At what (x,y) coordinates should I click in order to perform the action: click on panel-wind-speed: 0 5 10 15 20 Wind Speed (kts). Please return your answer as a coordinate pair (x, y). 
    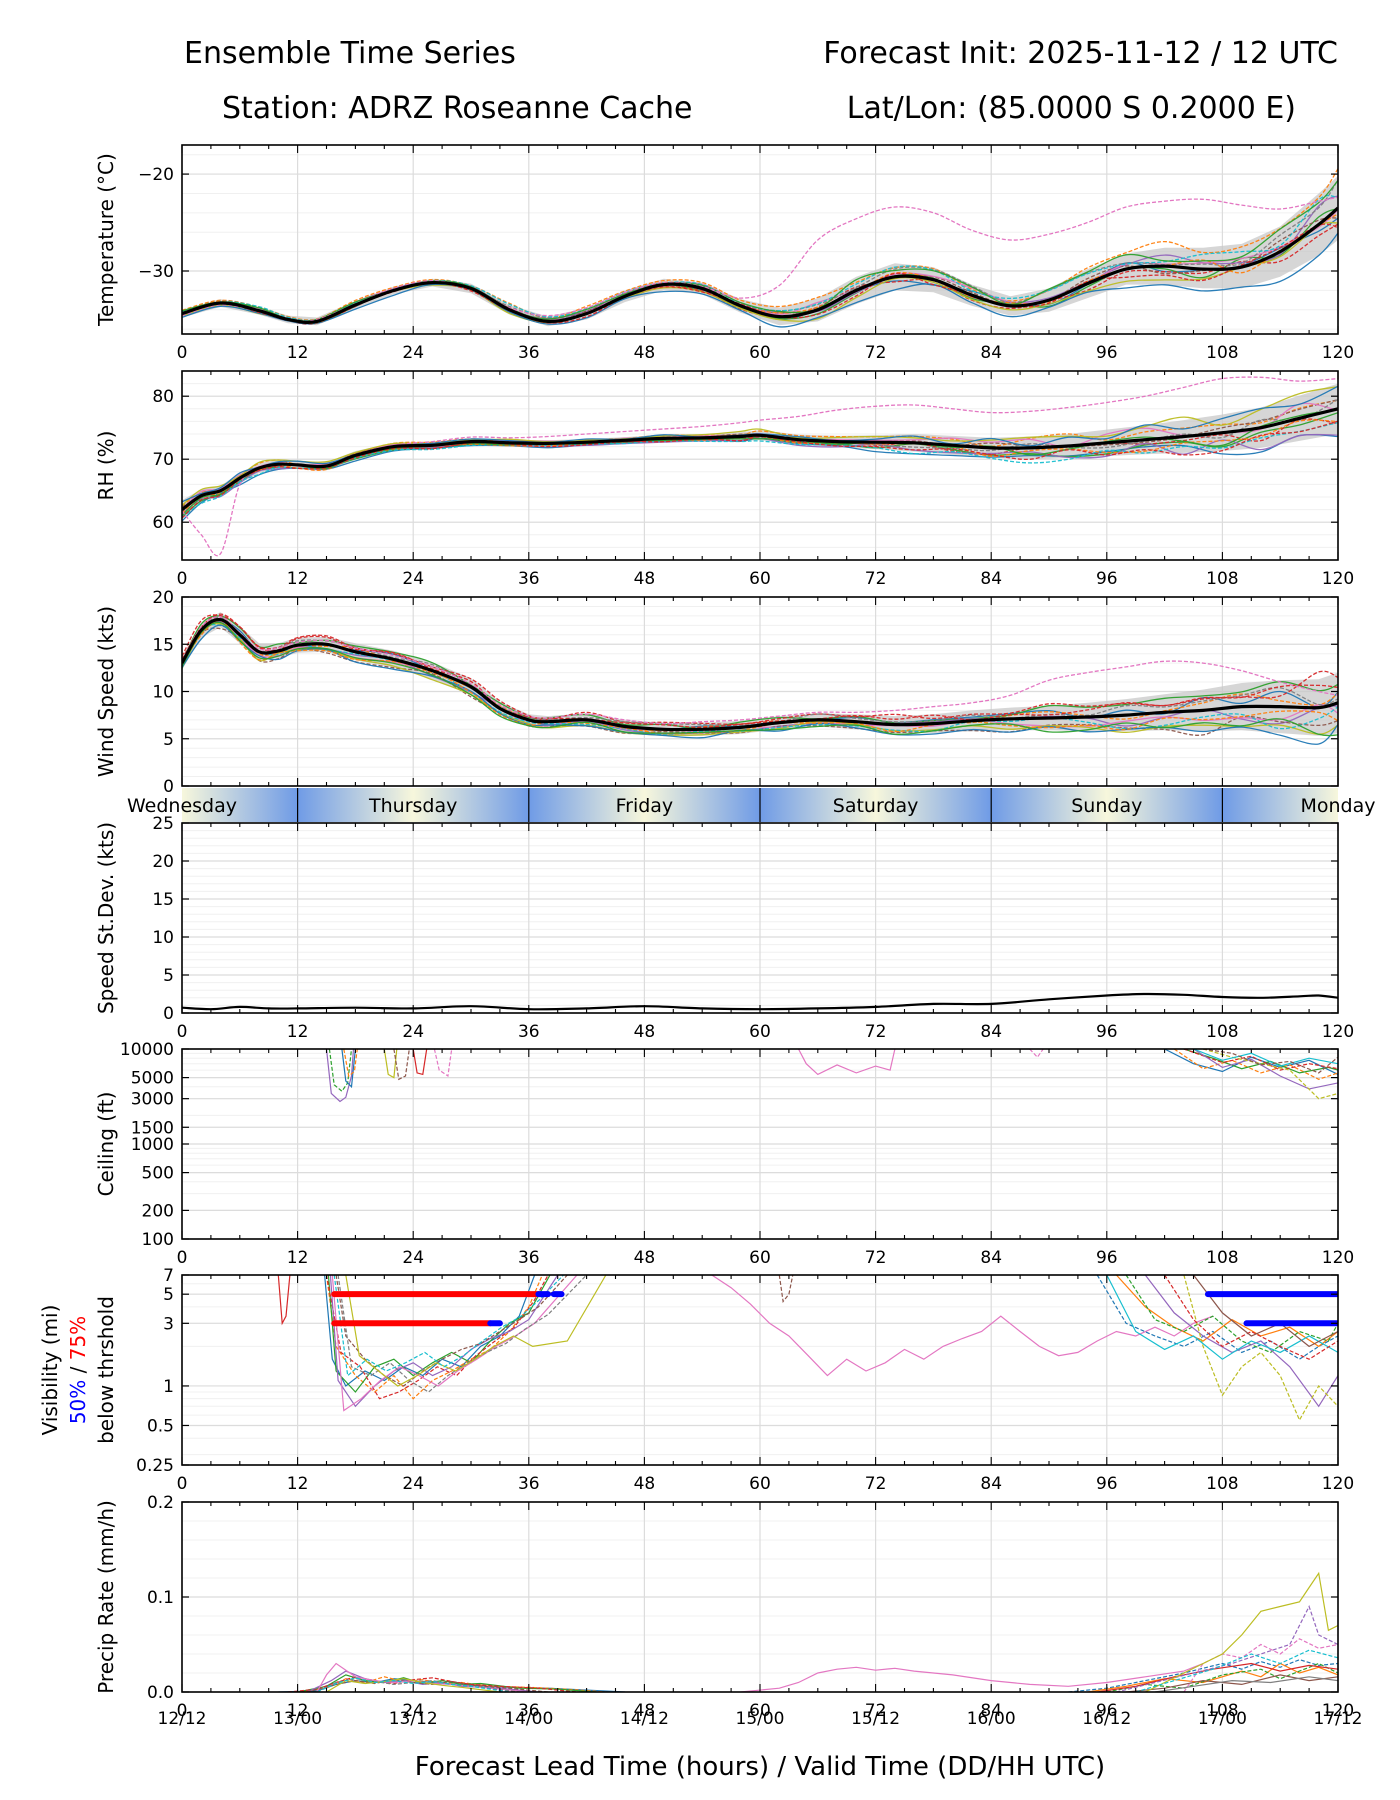
    Looking at the image, I should click on (716, 692).